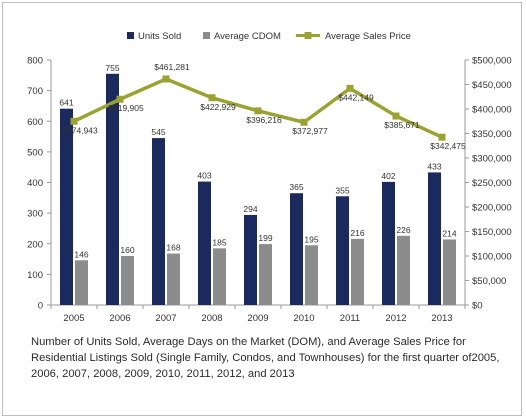  What do you see at coordinates (492, 85) in the screenshot?
I see `y-right-tick-label: $450,000` at bounding box center [492, 85].